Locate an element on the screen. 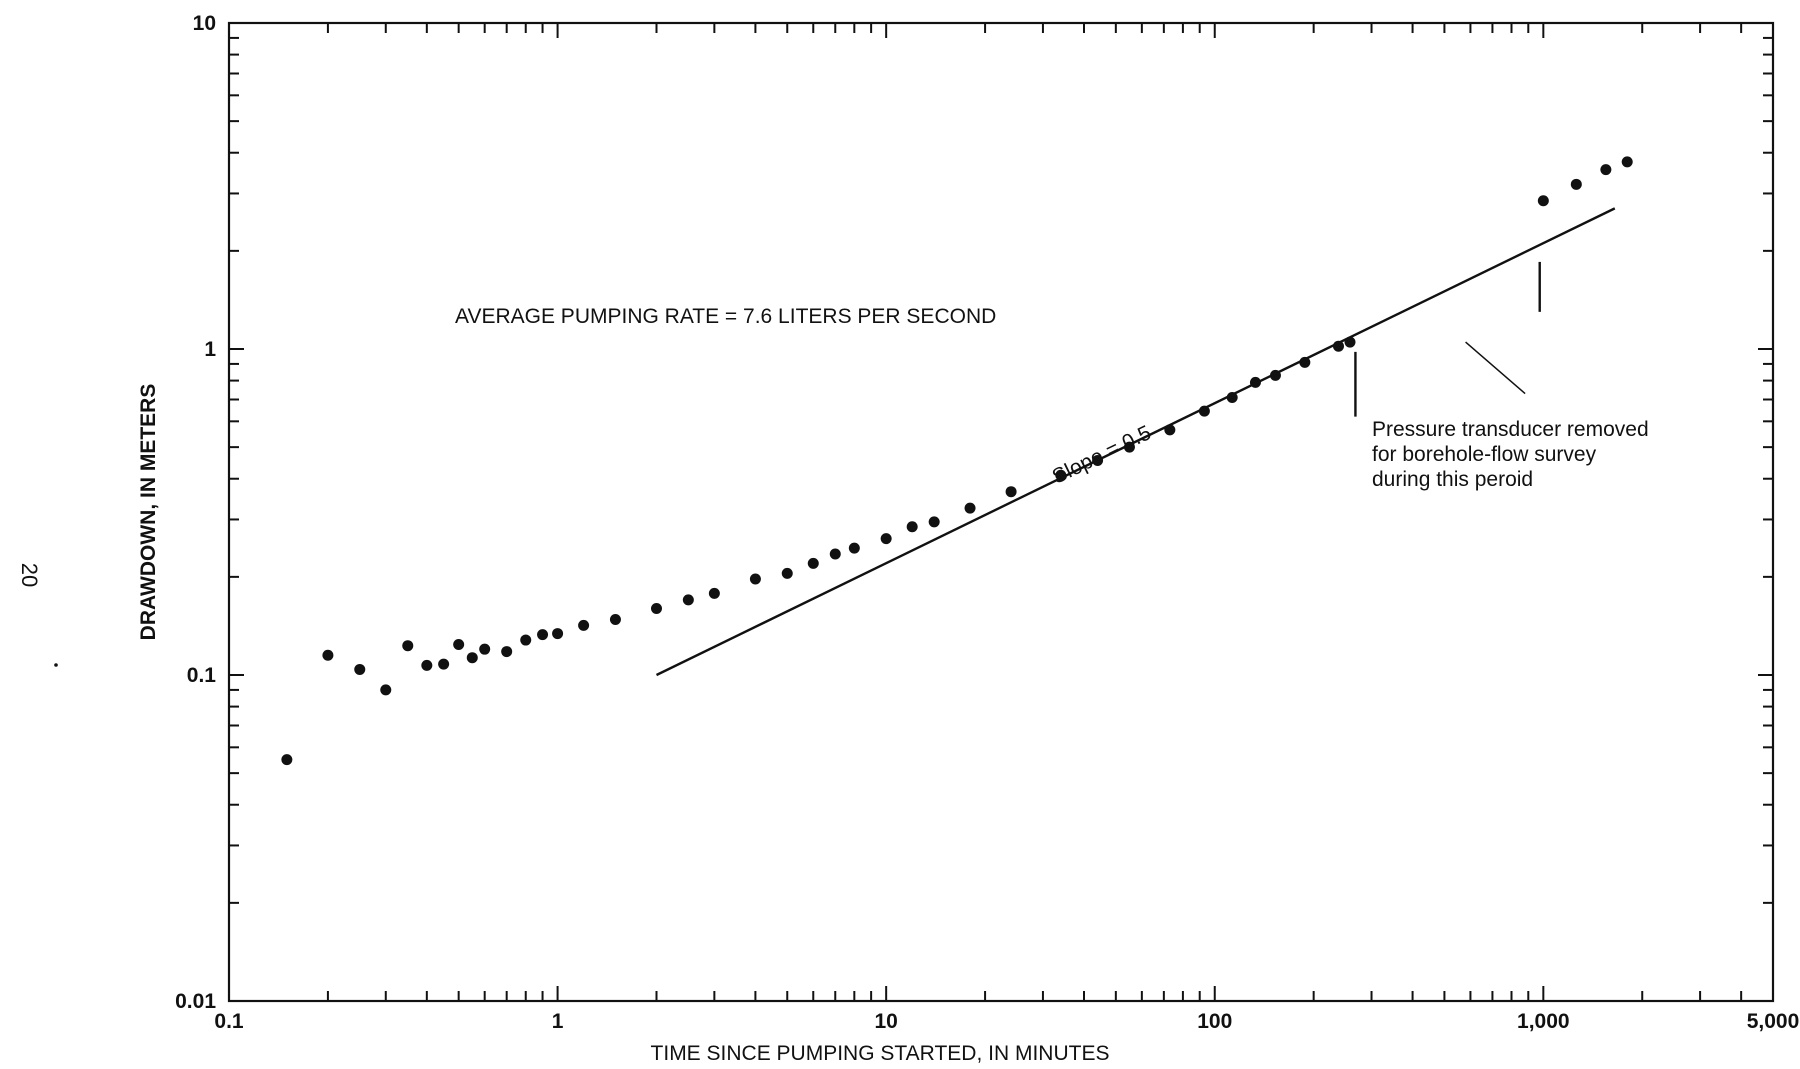  page-number: 20 is located at coordinates (29, 575).